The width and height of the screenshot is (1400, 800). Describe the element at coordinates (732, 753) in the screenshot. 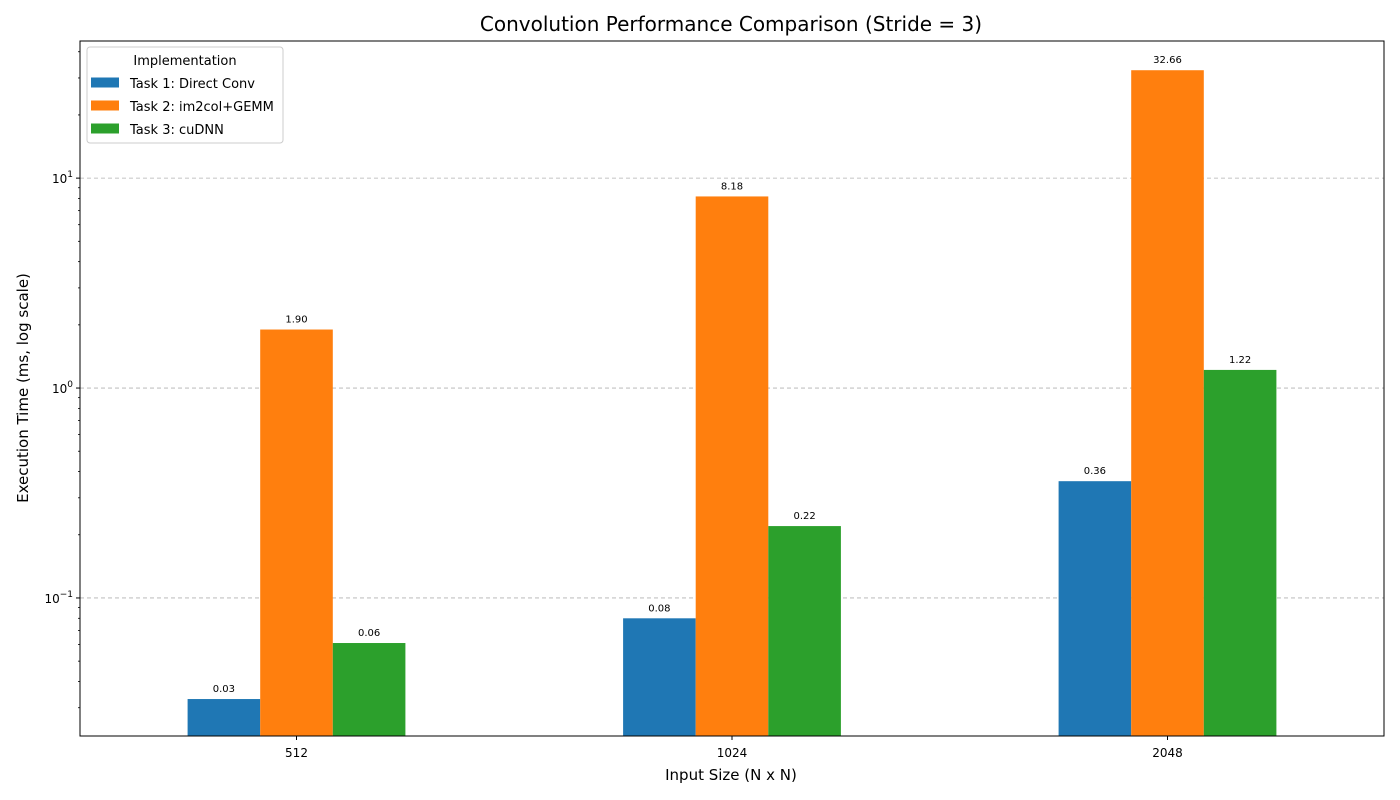

I see `x-tick-label: 1024` at that location.